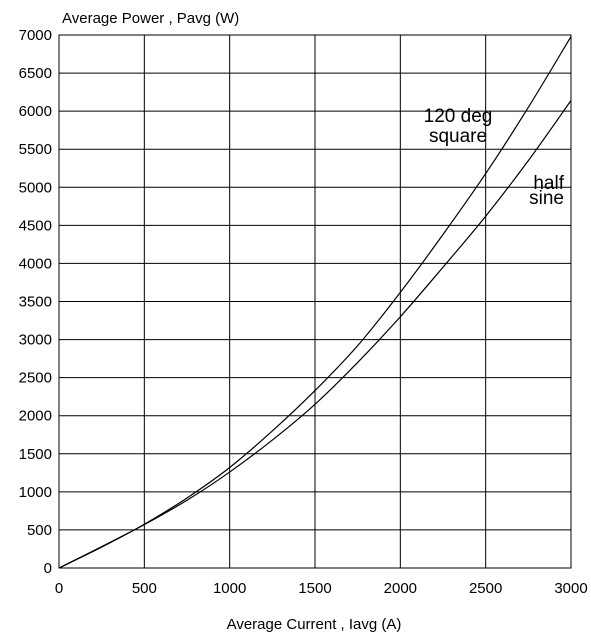 This screenshot has width=591, height=636. I want to click on series-label: square, so click(458, 136).